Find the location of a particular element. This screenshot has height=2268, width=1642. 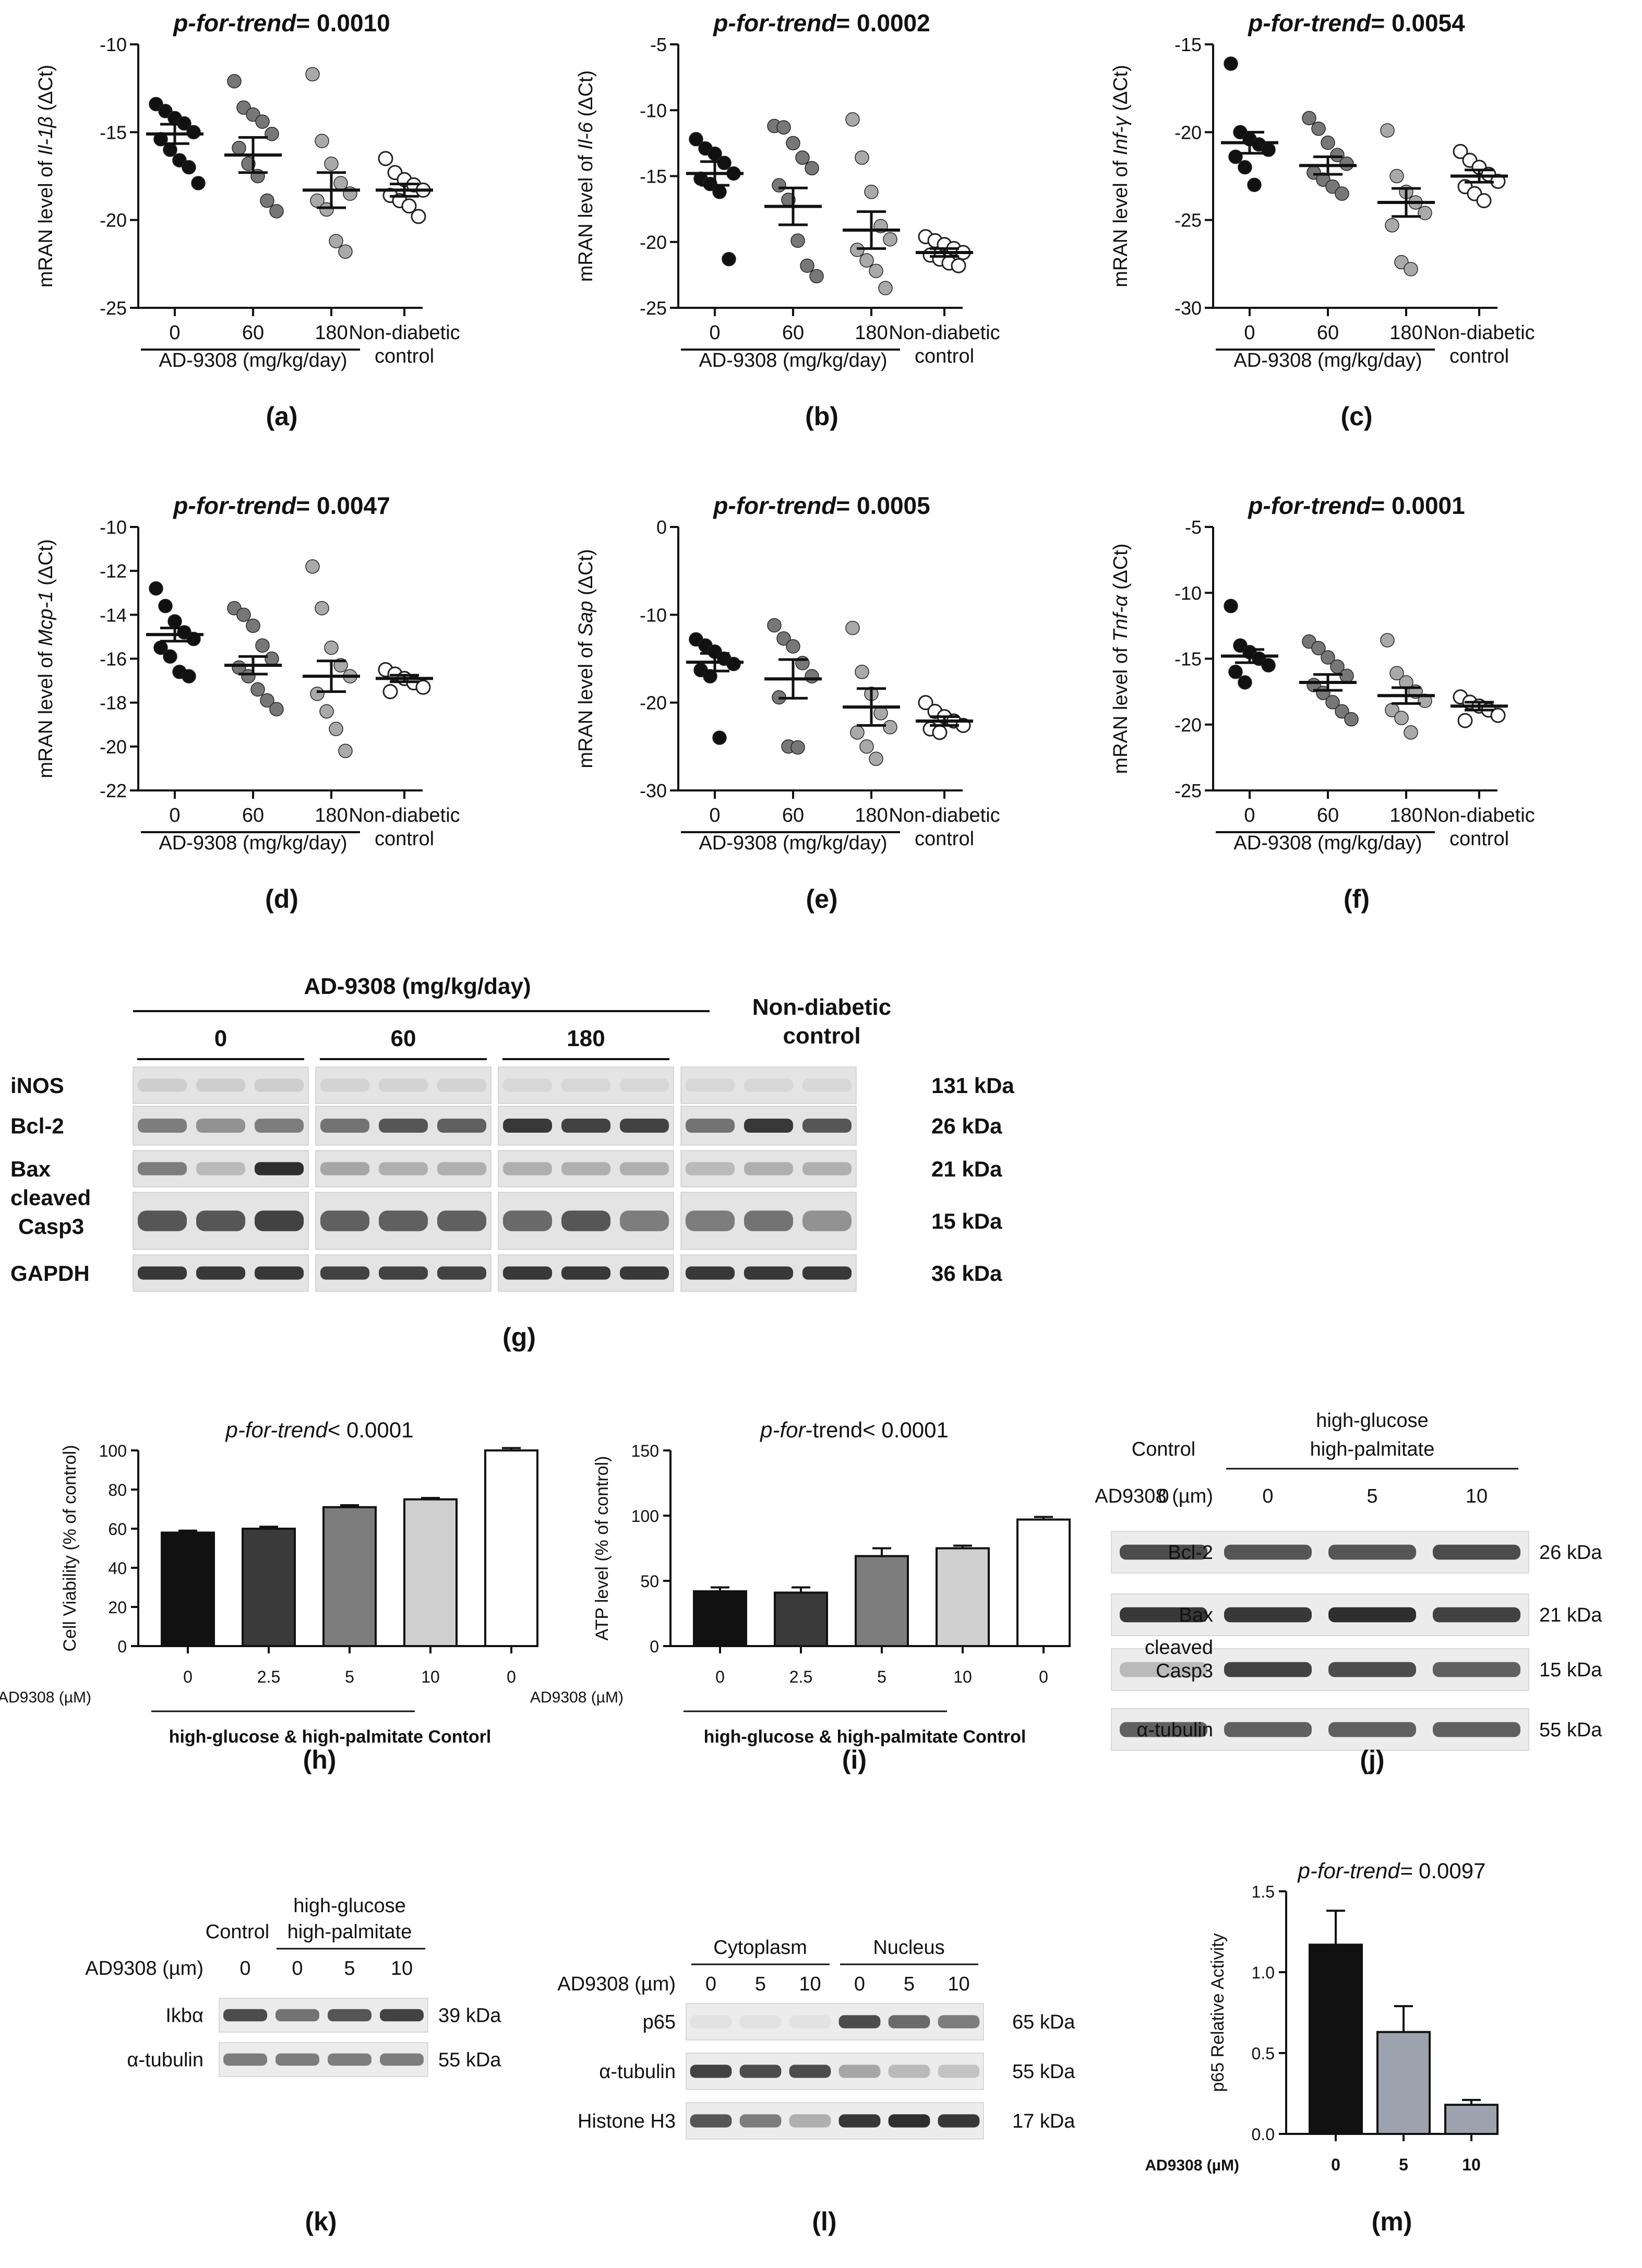

trend-title: p-for-trend= 0.0005 is located at coordinates (821, 505).